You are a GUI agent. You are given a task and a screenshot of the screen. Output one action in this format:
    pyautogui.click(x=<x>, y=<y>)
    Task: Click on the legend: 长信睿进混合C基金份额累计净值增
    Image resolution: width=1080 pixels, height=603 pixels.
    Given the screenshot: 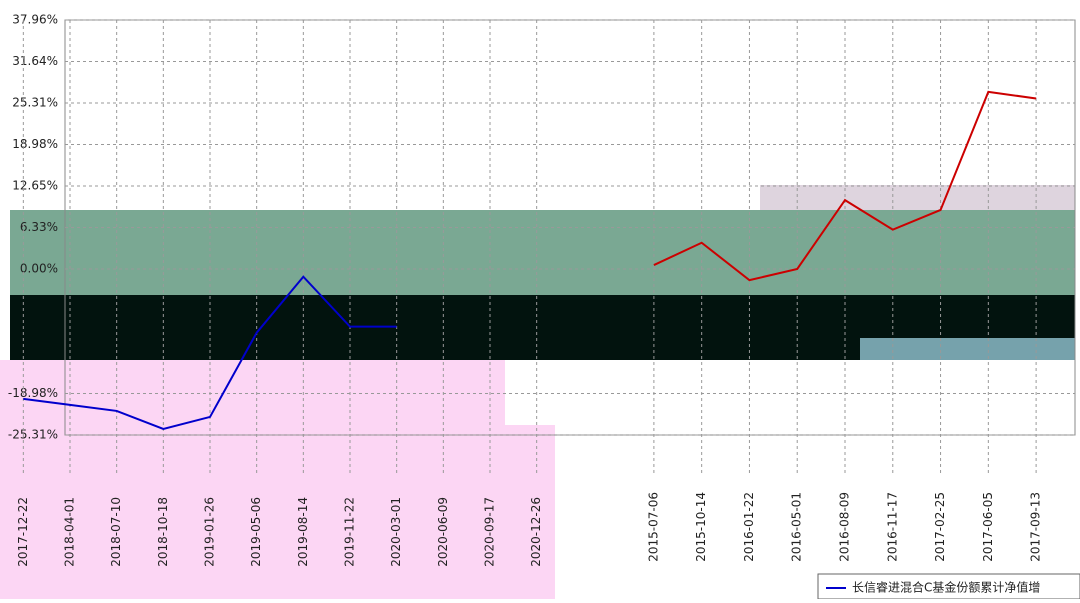 What is the action you would take?
    pyautogui.click(x=948, y=586)
    